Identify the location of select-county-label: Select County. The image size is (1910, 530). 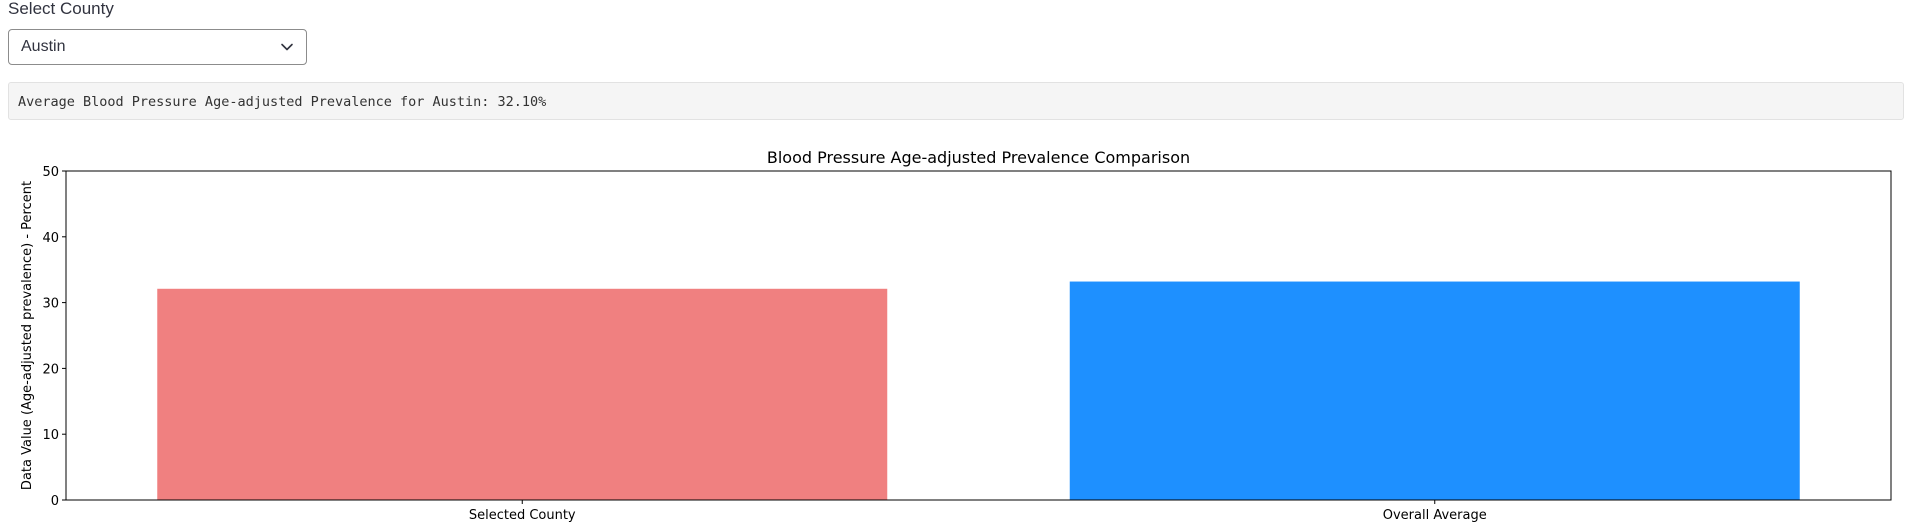
(61, 9).